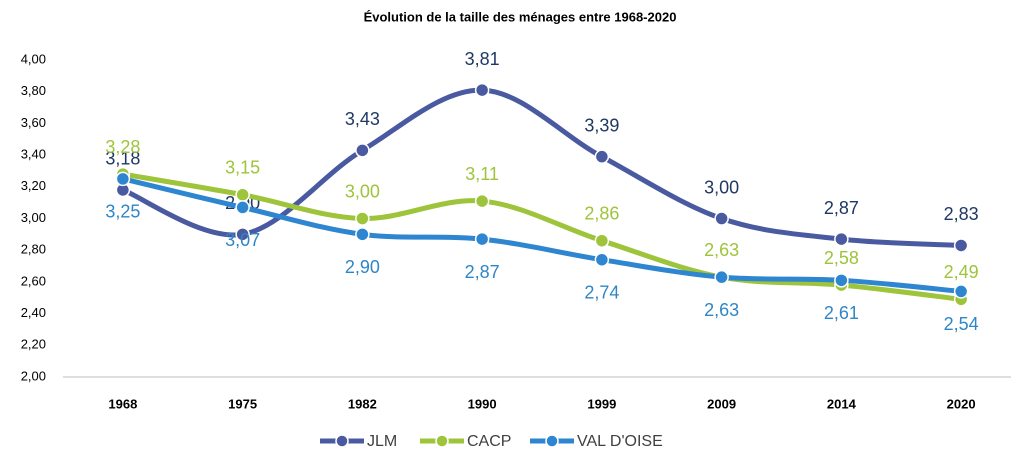 This screenshot has width=1021, height=455. Describe the element at coordinates (961, 272) in the screenshot. I see `data-label: 2,49` at that location.